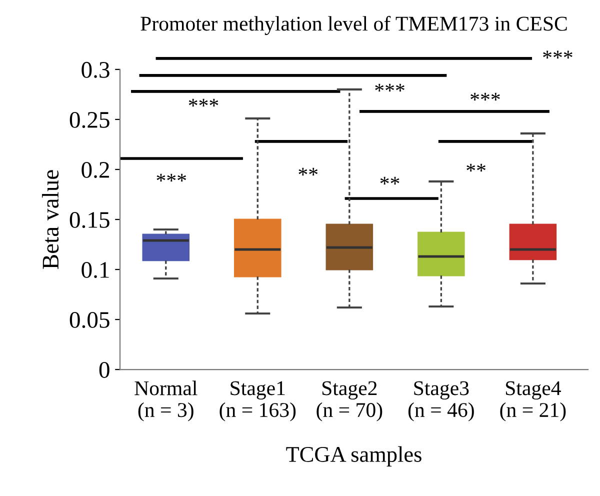  Describe the element at coordinates (258, 401) in the screenshot. I see `x-tick-label: Stage1 (n = 163)` at that location.